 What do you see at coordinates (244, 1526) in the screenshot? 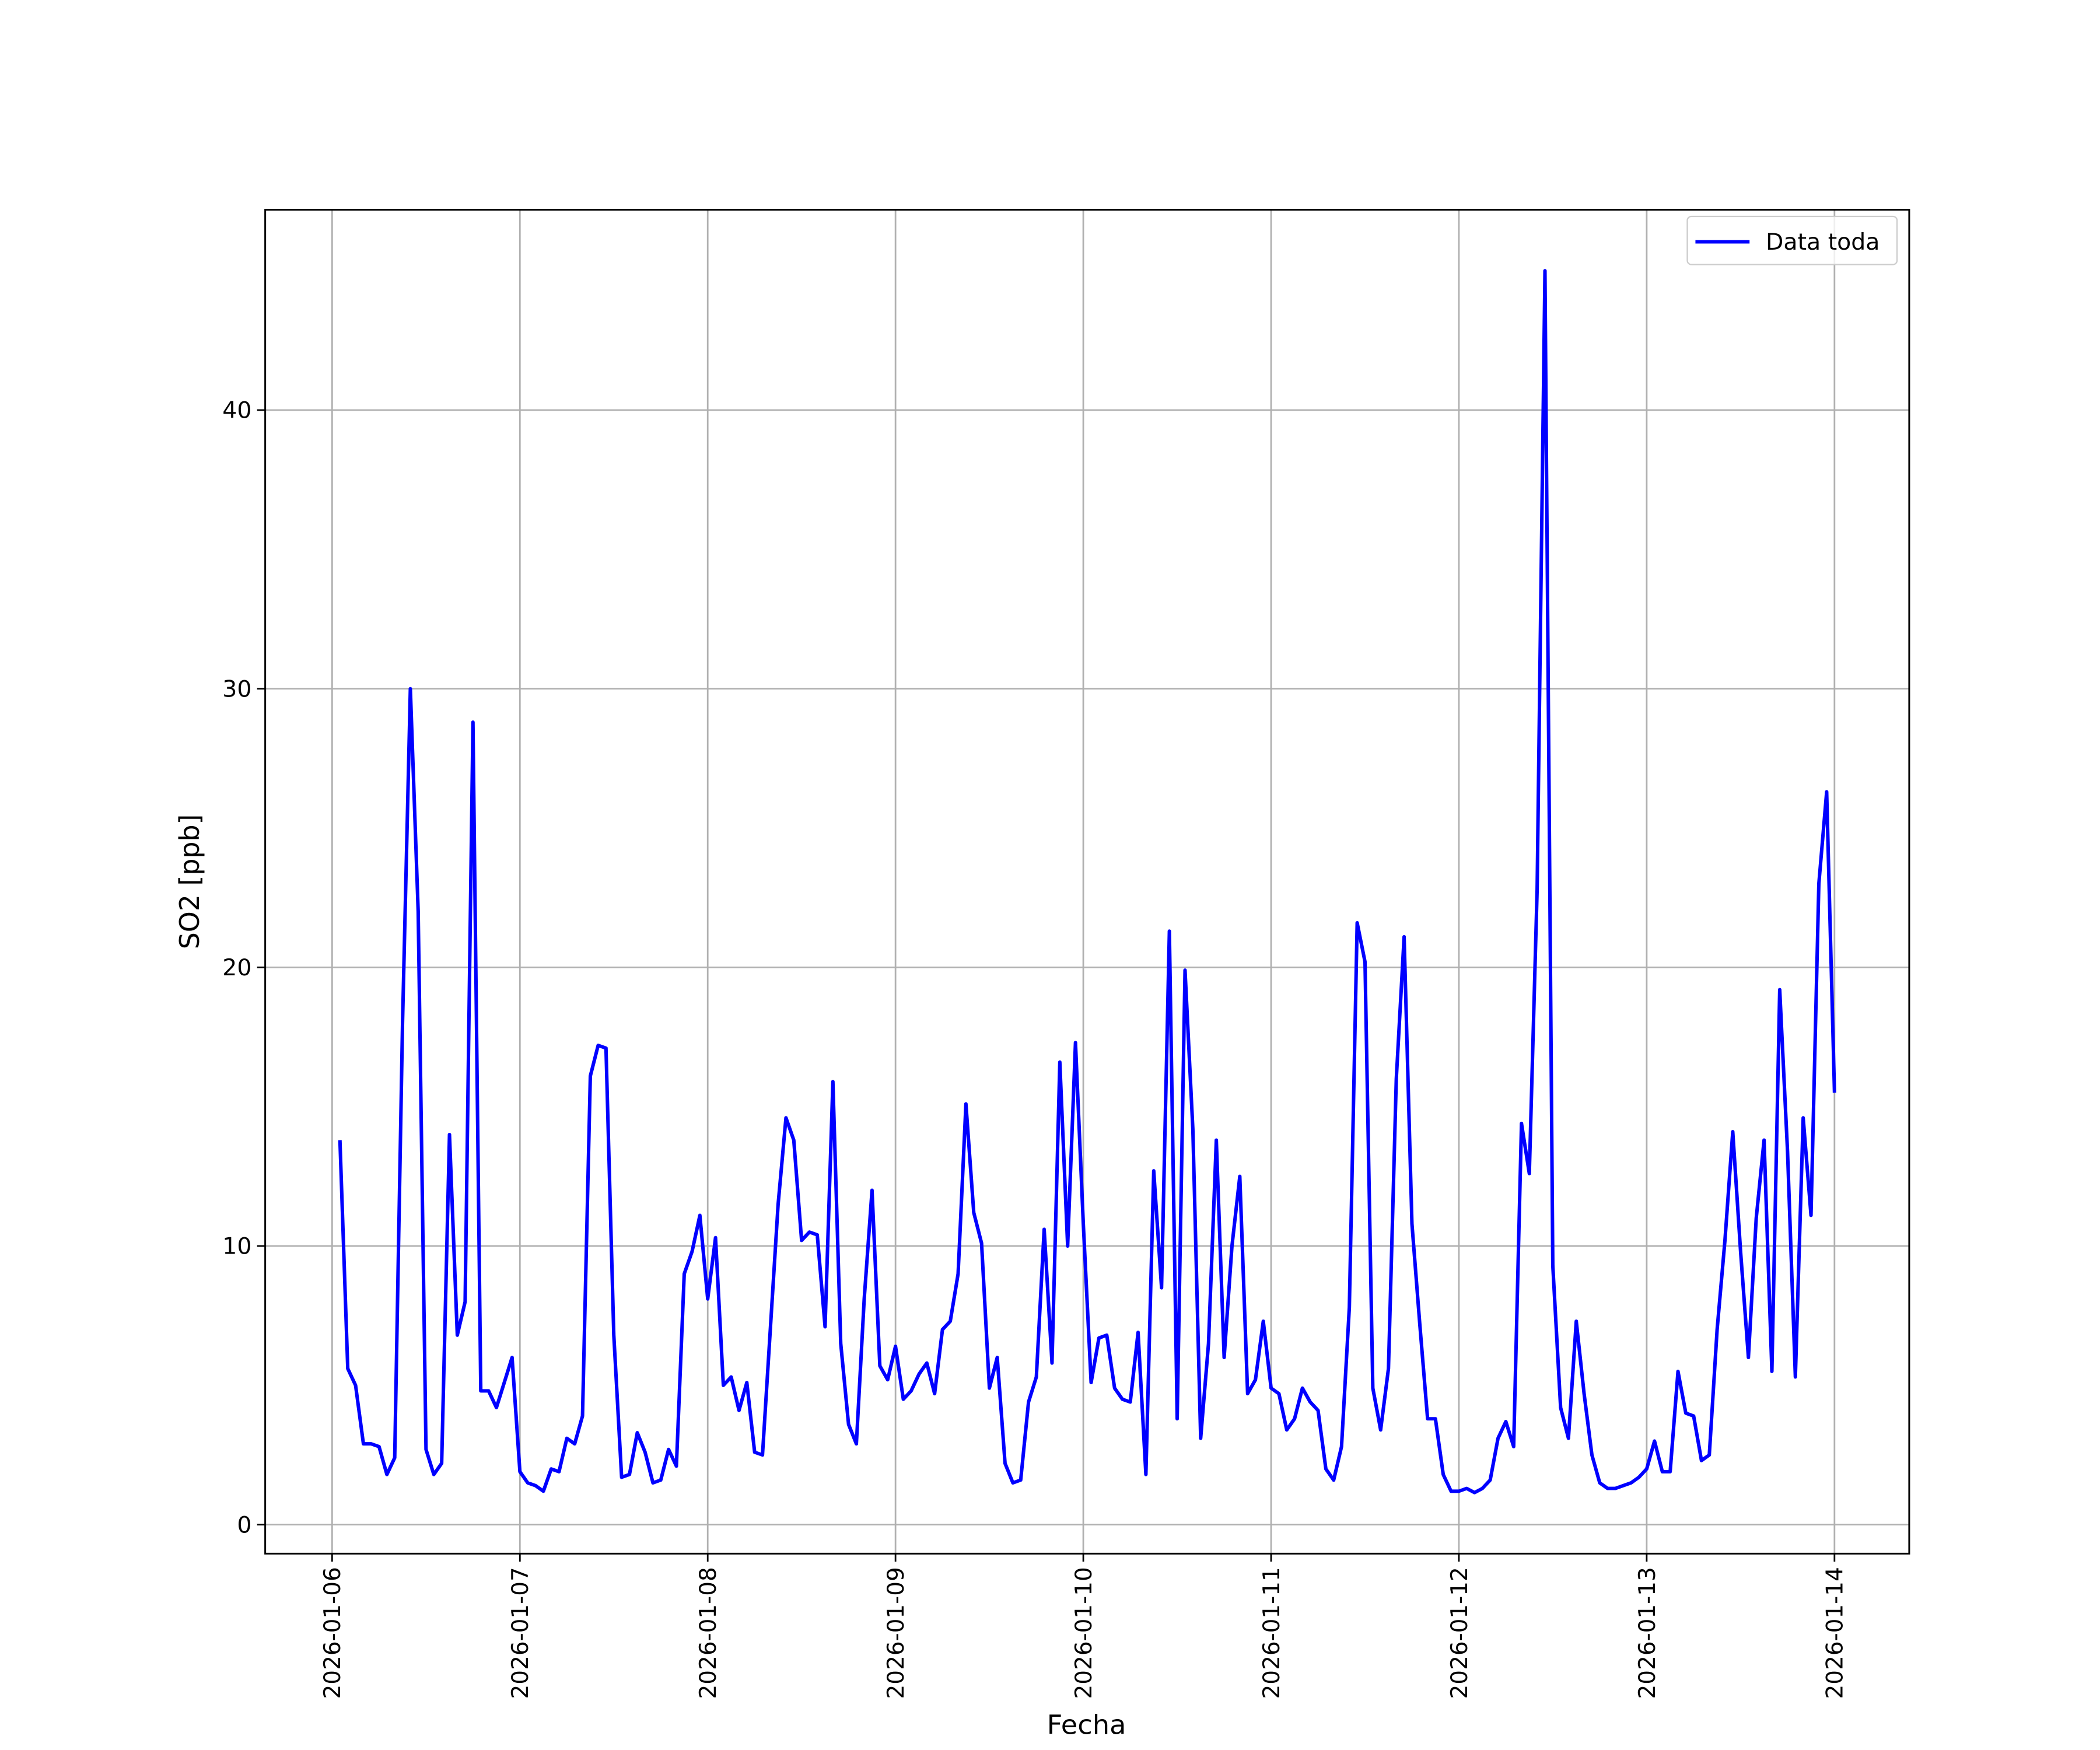
I see `y-tick-label: 0` at bounding box center [244, 1526].